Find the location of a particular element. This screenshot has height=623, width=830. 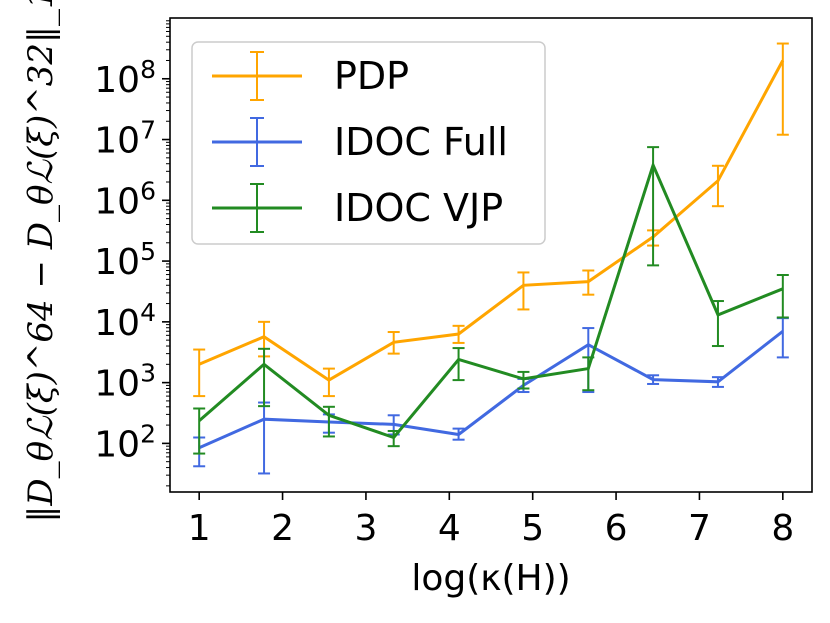

x-tick-label: 8 is located at coordinates (782, 528).